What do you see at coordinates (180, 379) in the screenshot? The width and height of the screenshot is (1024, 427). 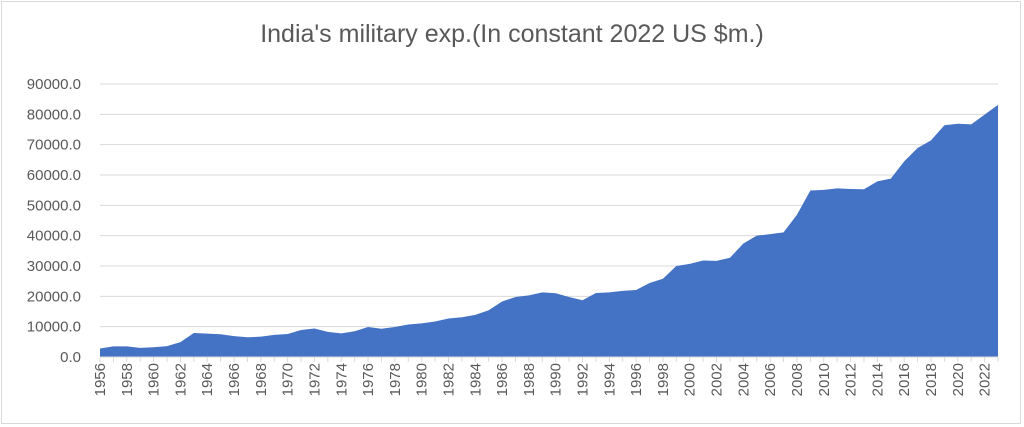 I see `x-tick-label: 1962` at bounding box center [180, 379].